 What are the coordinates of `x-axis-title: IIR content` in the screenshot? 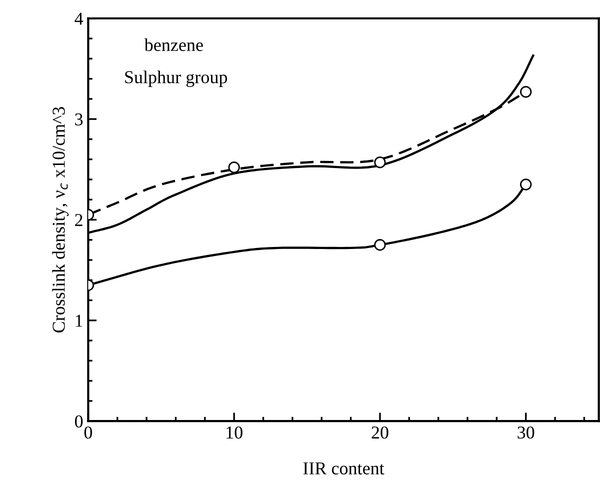 It's located at (343, 468).